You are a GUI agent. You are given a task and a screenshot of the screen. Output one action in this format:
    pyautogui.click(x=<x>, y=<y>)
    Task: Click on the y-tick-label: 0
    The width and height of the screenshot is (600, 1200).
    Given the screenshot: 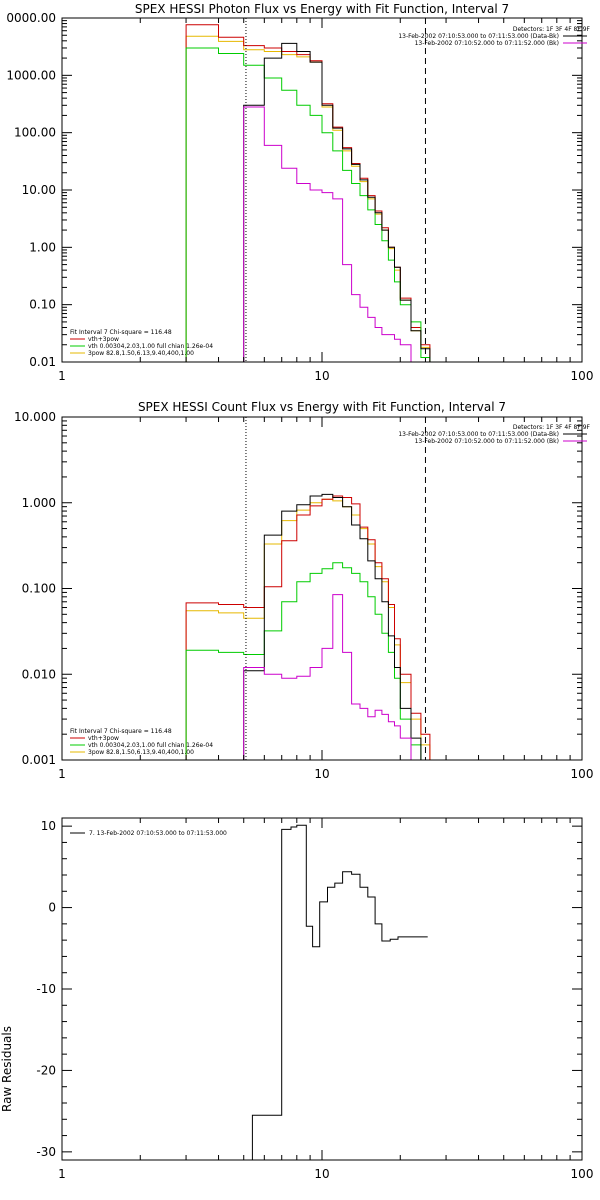 What is the action you would take?
    pyautogui.click(x=52, y=908)
    